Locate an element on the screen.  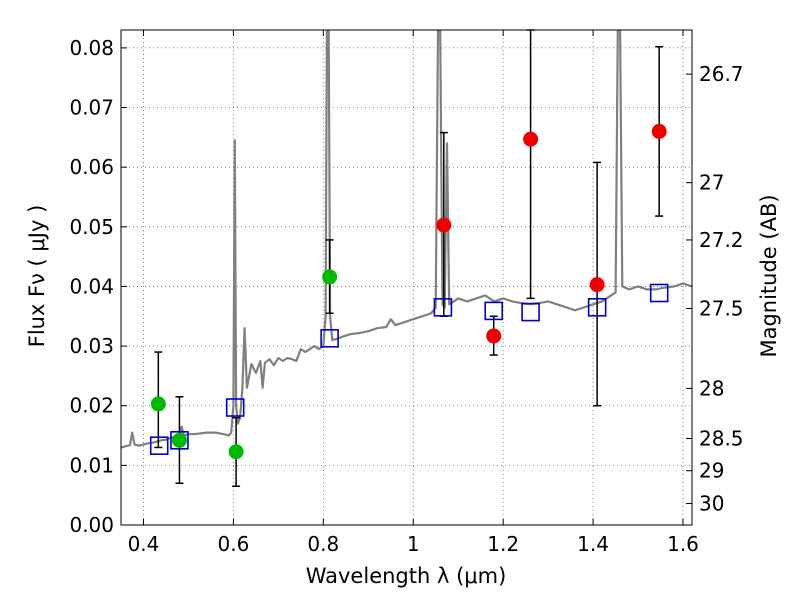
y-tick-label: 0.05 is located at coordinates (91, 227).